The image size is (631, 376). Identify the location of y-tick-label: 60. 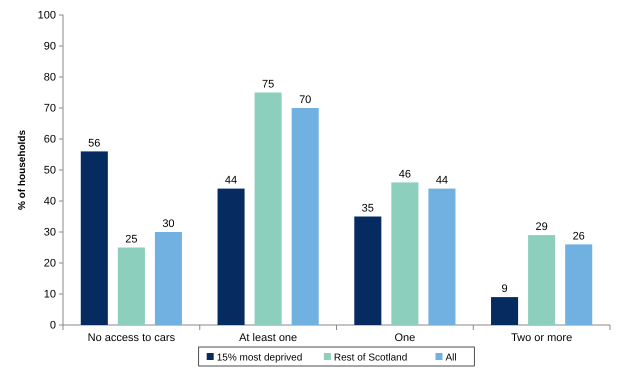
(50, 140).